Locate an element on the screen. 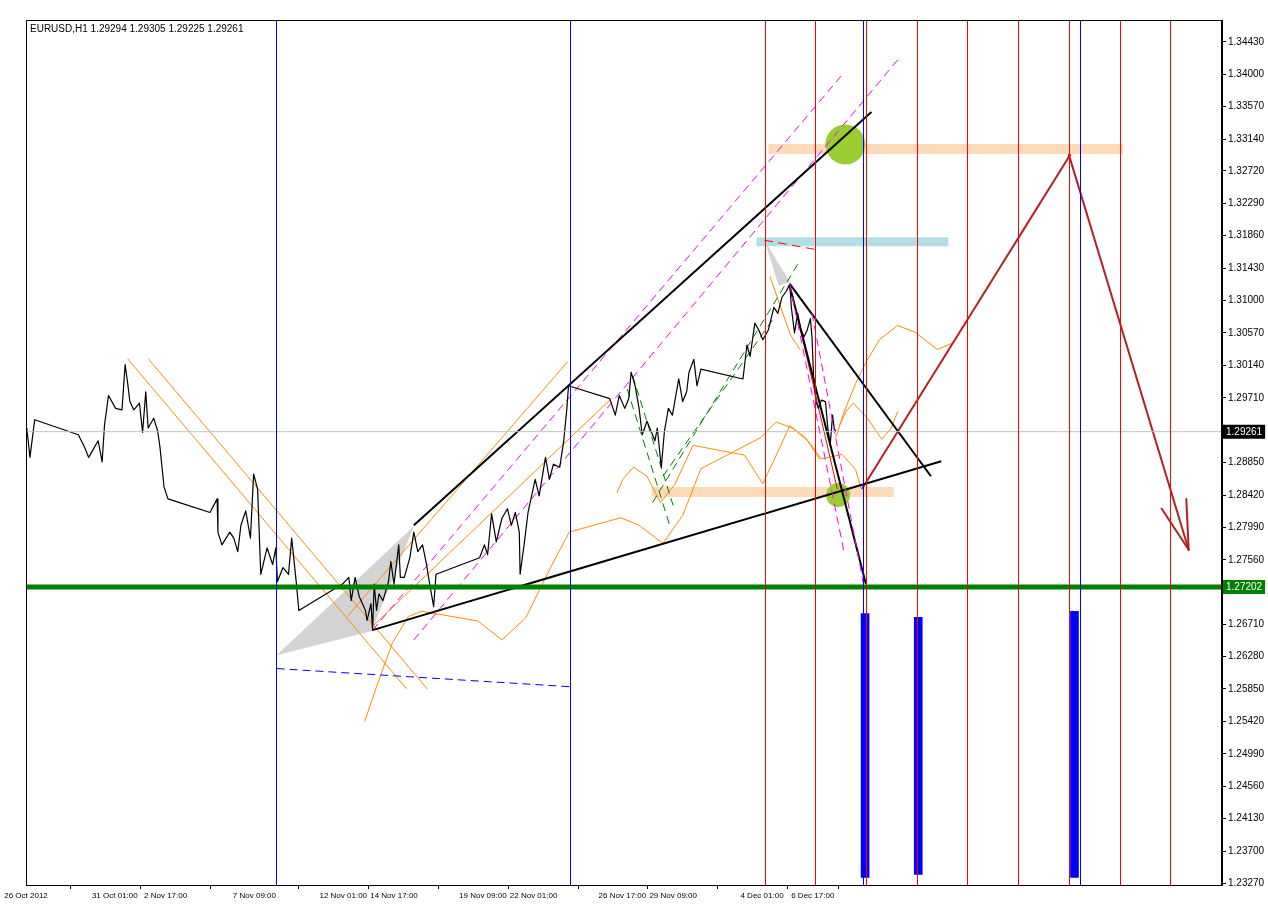  y-tick-label: 1.34430 is located at coordinates (1246, 41).